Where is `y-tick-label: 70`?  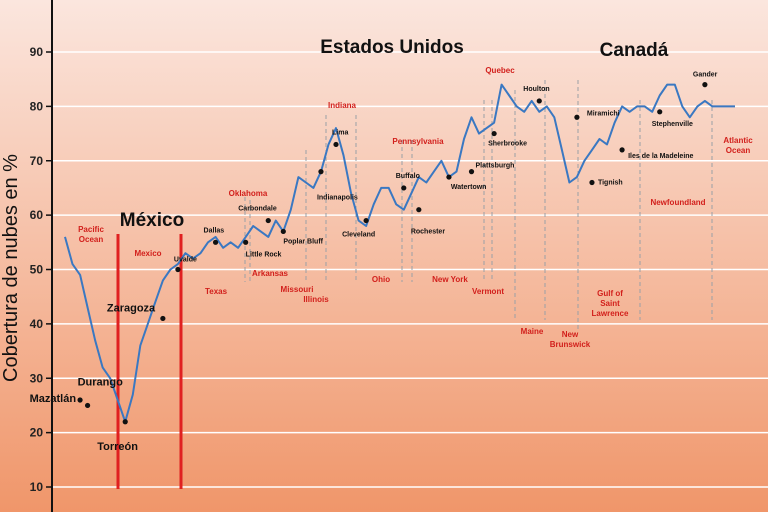
y-tick-label: 70 is located at coordinates (37, 161).